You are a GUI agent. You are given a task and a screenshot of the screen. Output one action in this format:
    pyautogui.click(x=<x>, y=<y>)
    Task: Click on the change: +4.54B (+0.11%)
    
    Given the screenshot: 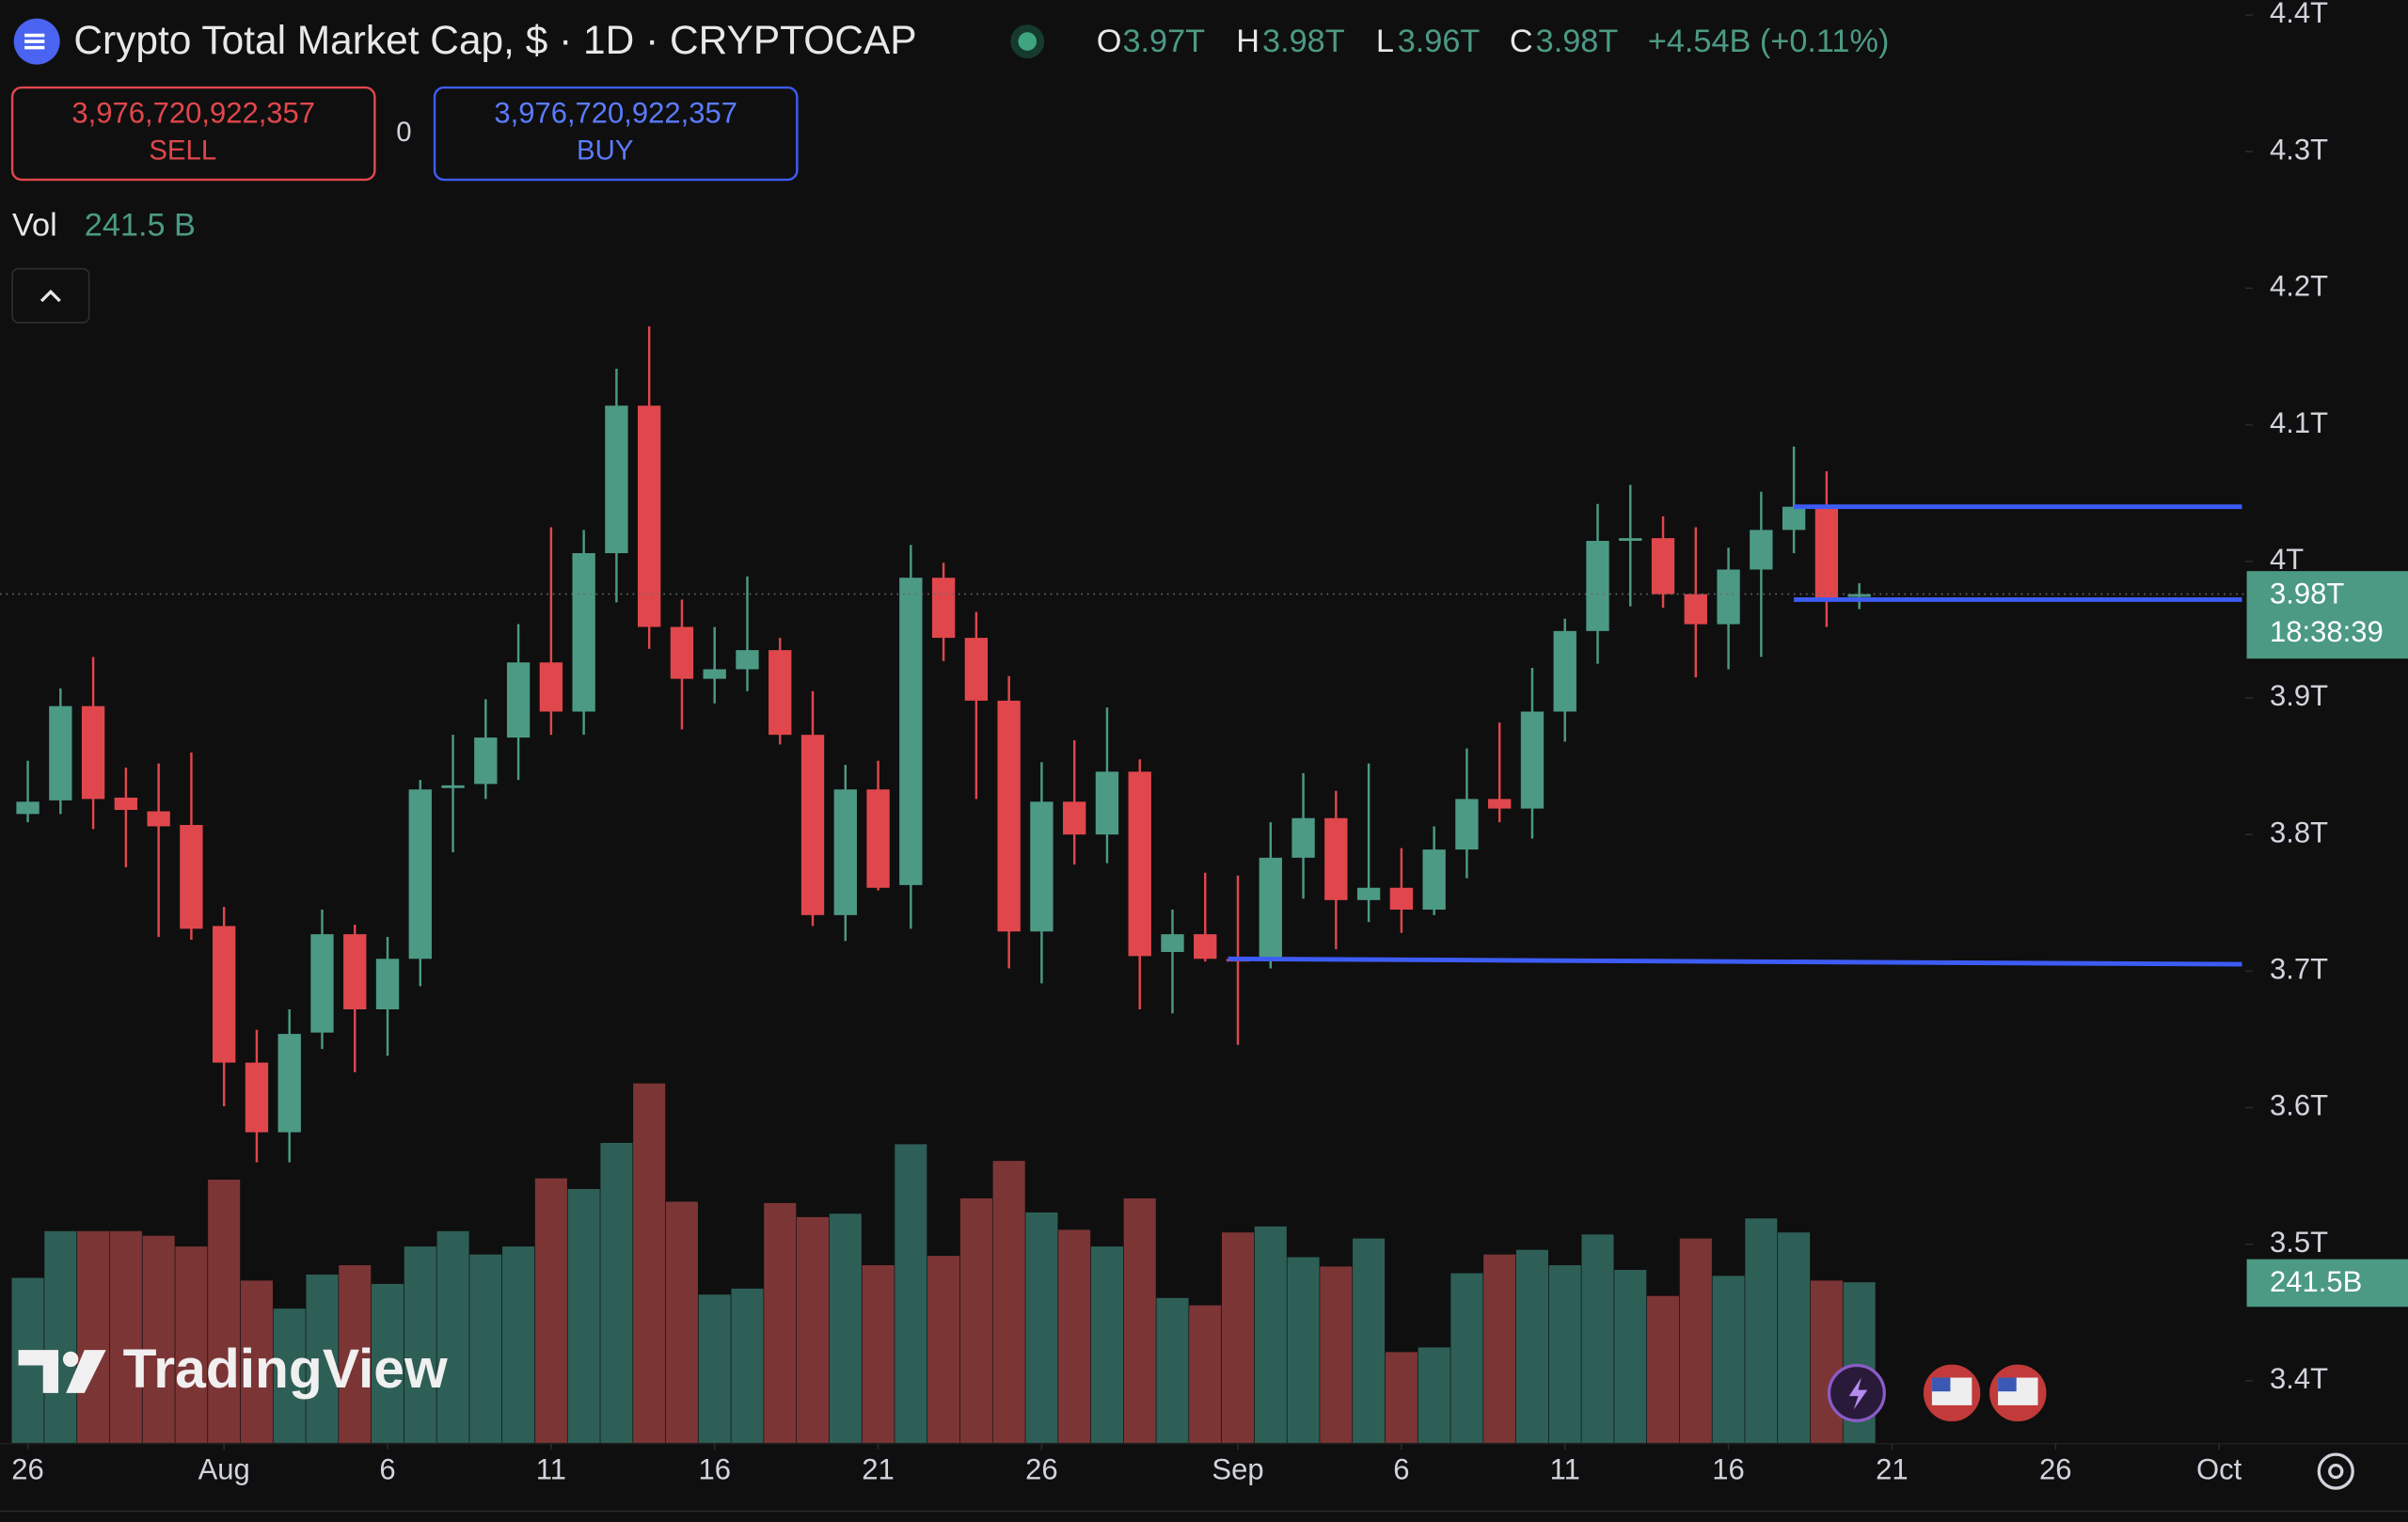 What is the action you would take?
    pyautogui.click(x=1769, y=42)
    